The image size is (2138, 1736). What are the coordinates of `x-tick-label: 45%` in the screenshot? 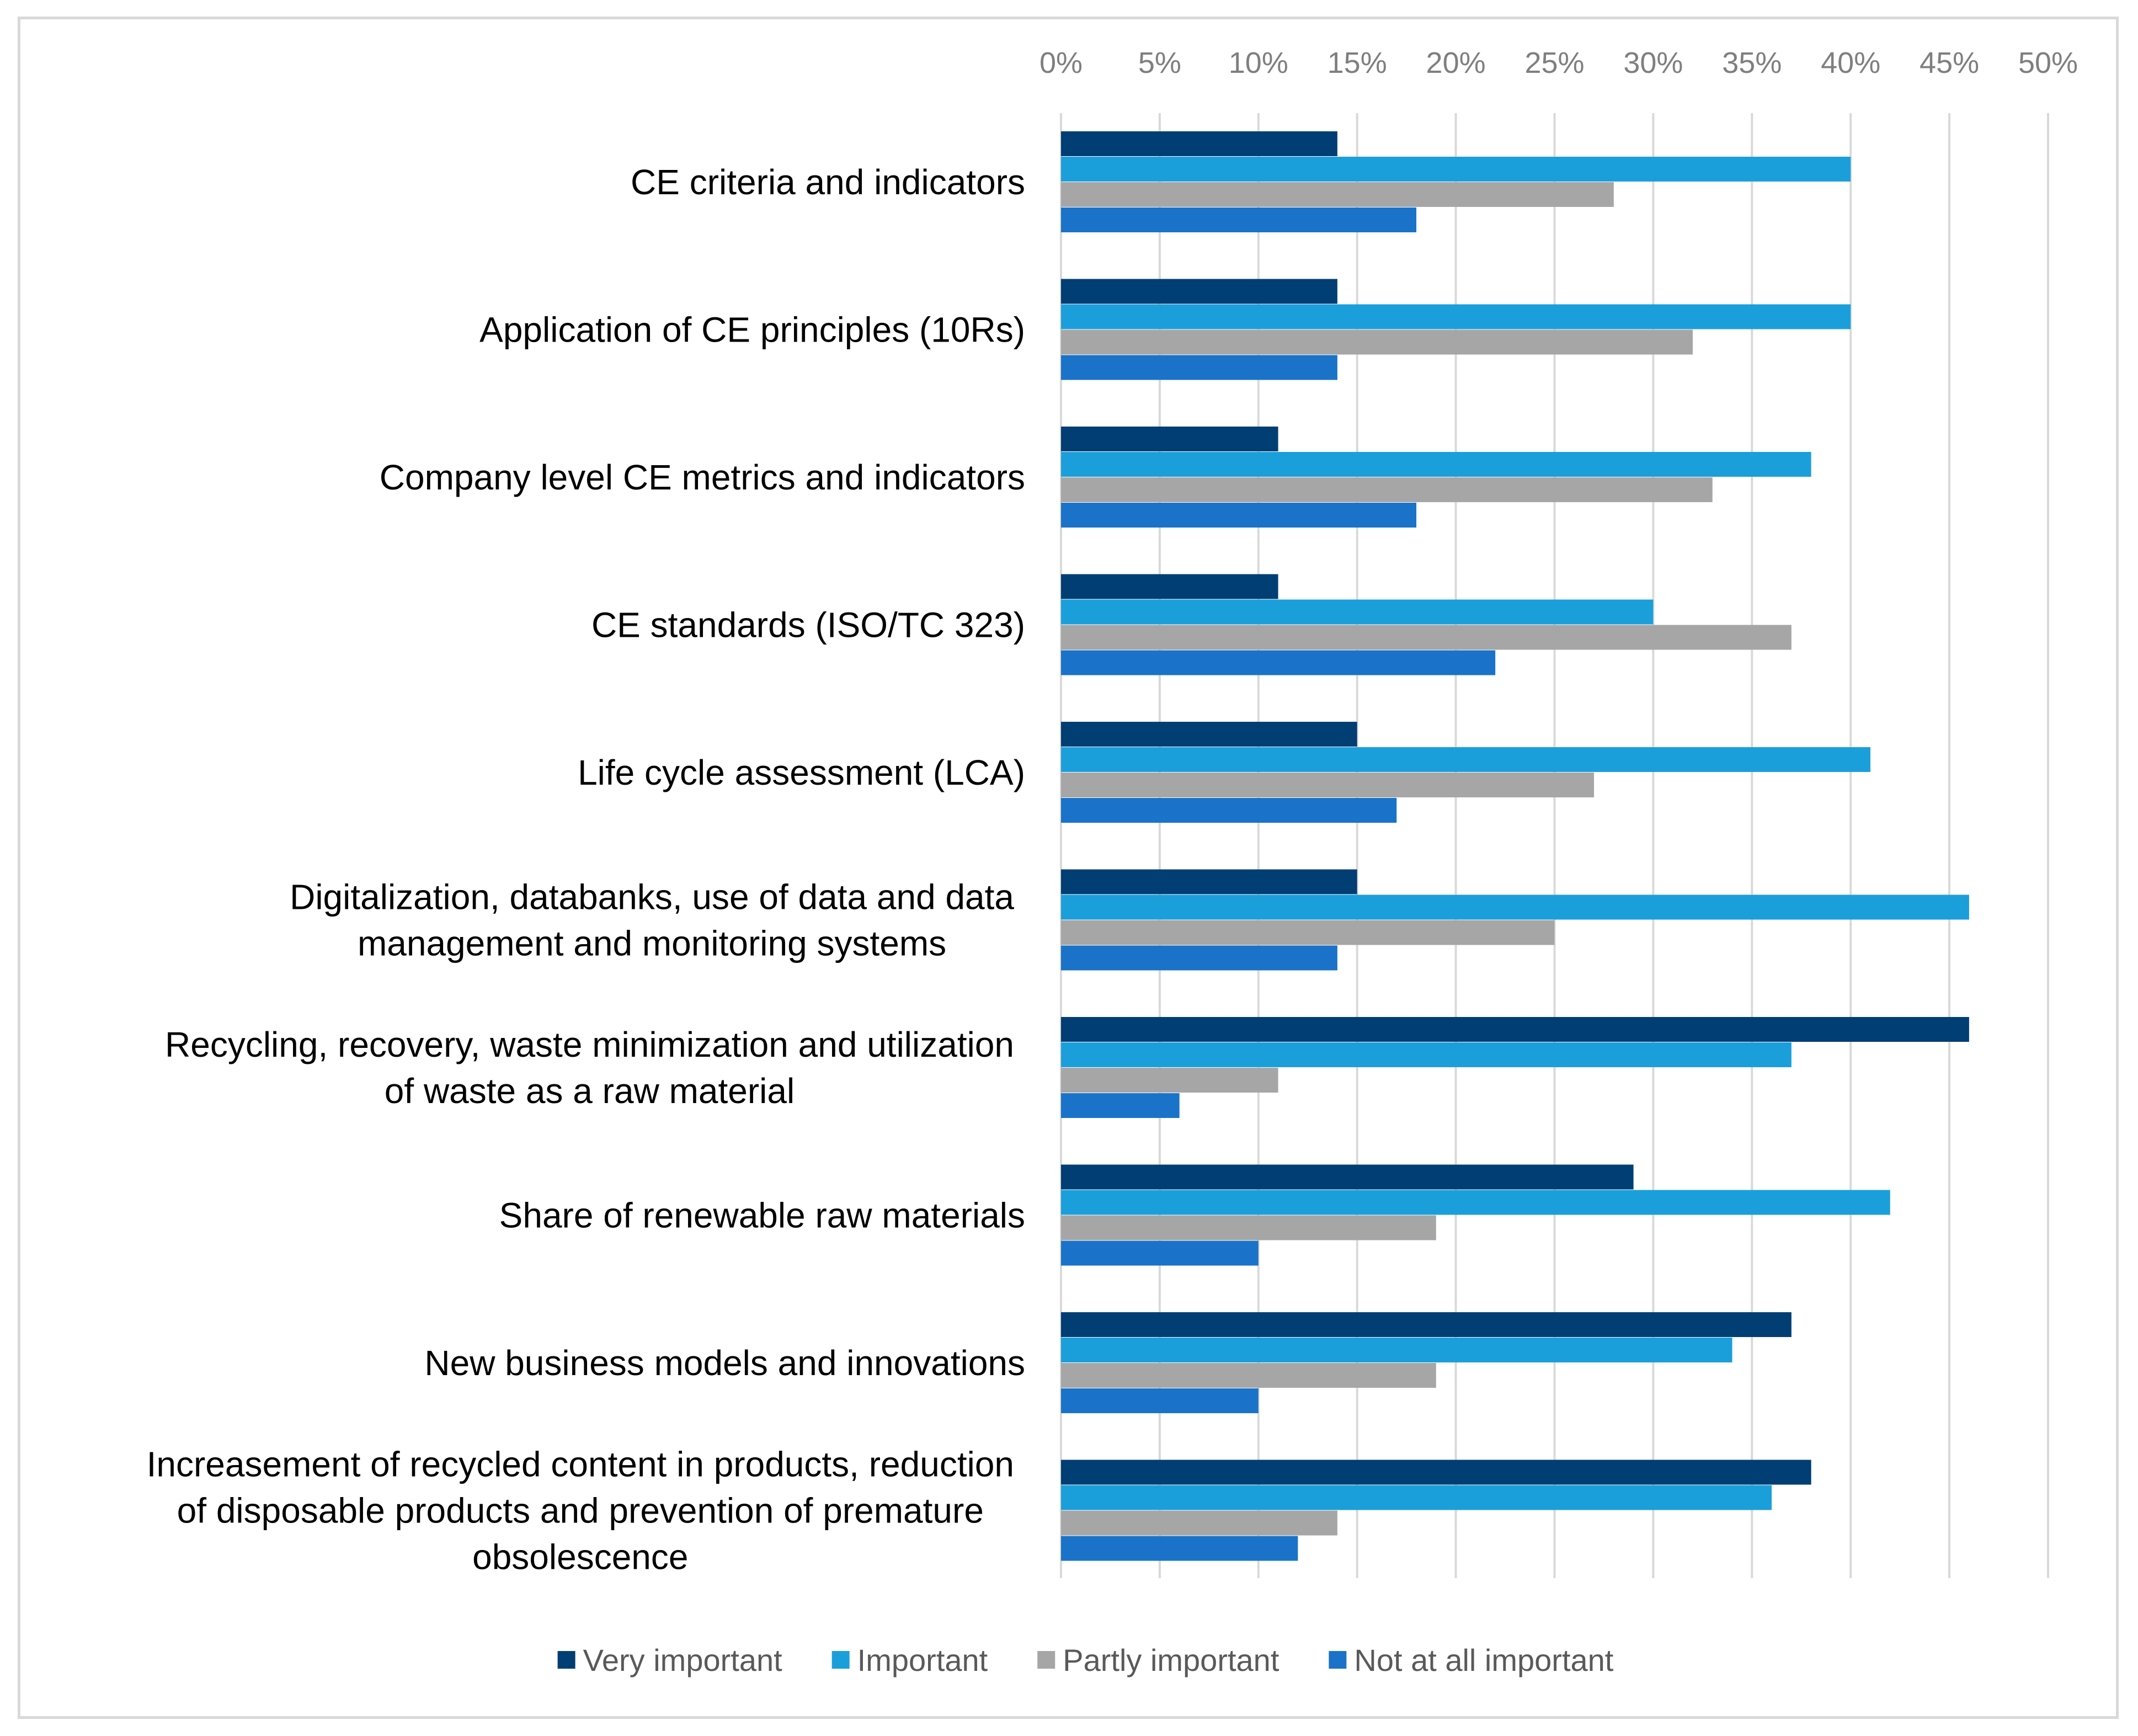 It's located at (1949, 62).